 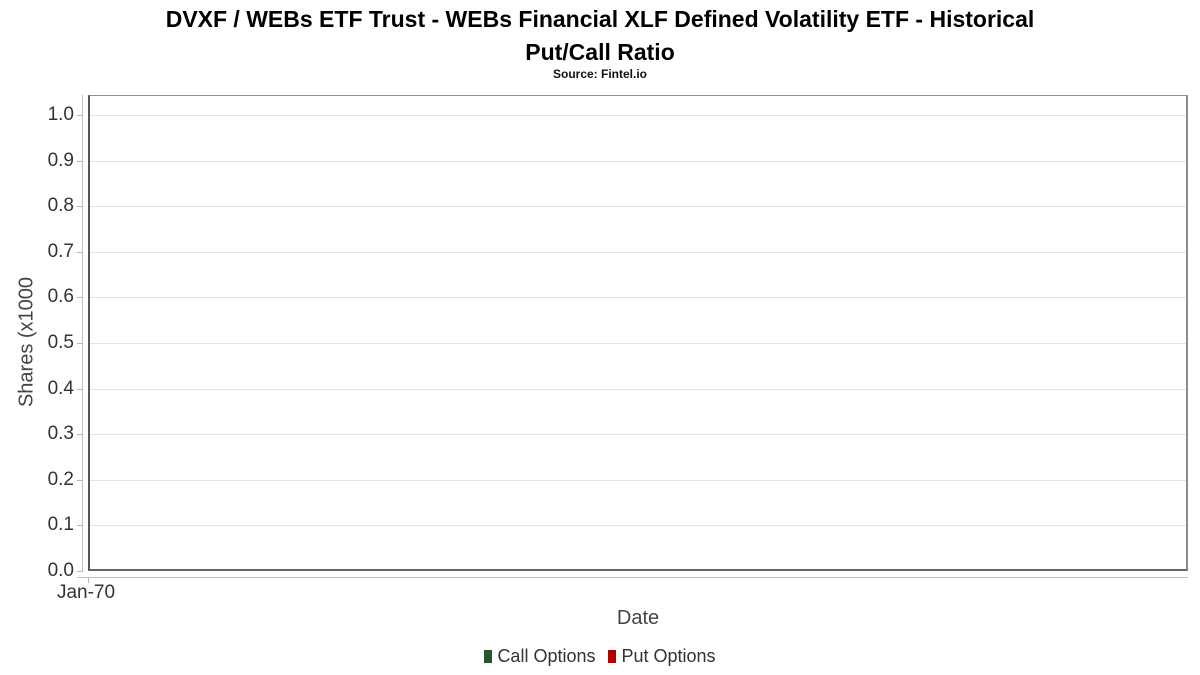 What do you see at coordinates (60, 342) in the screenshot?
I see `y-tick-label: 0.5` at bounding box center [60, 342].